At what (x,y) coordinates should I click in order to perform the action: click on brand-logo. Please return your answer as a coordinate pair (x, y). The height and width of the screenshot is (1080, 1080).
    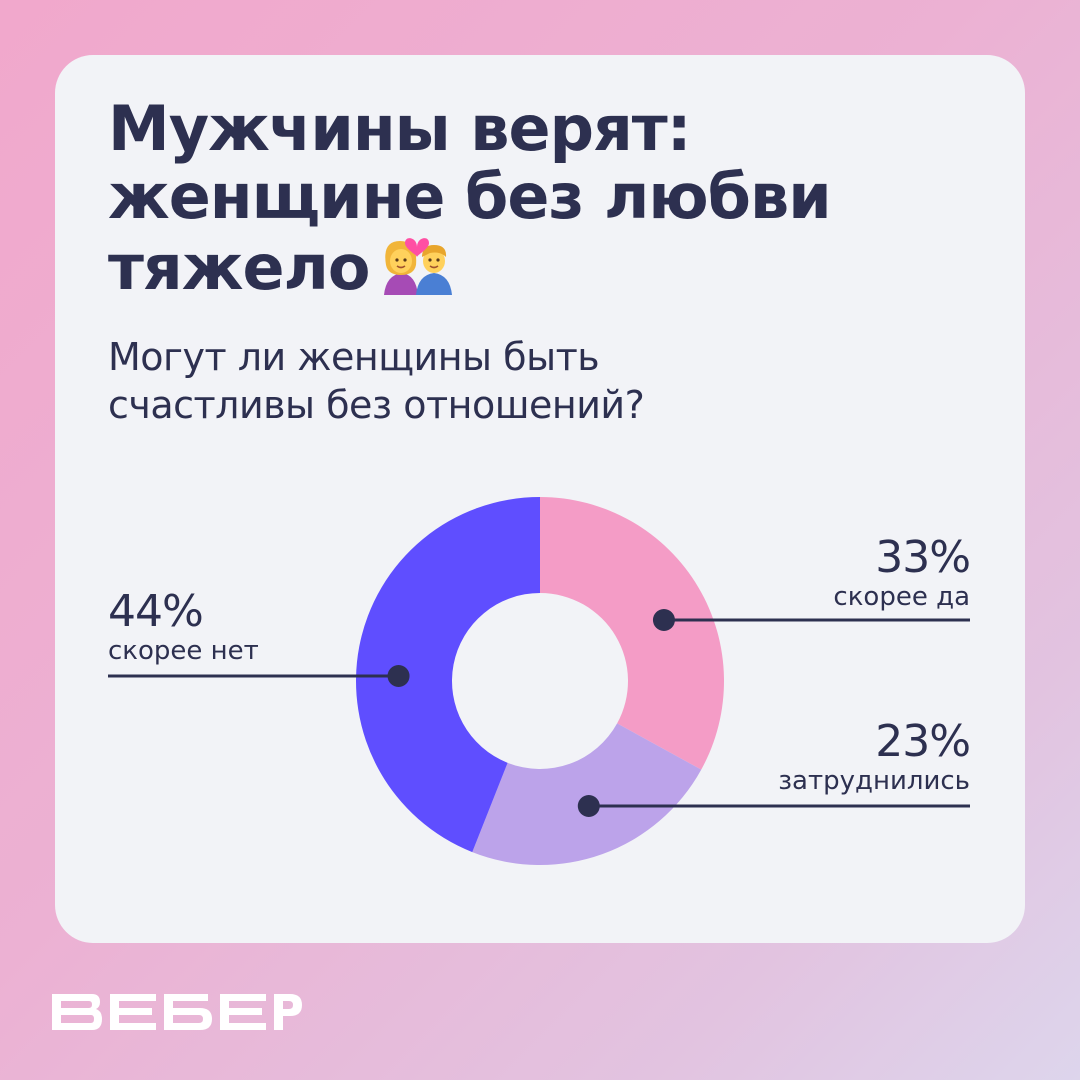
    Looking at the image, I should click on (177, 1014).